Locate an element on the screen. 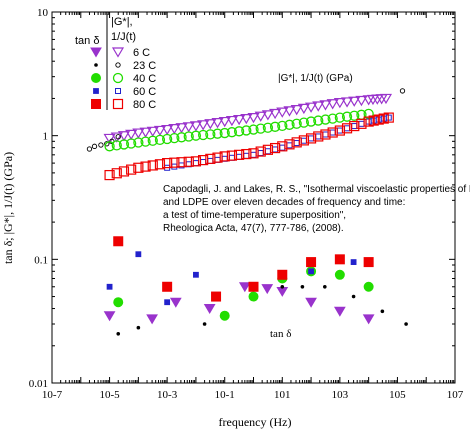 The width and height of the screenshot is (470, 433). legend-entry: 80 C is located at coordinates (123, 104).